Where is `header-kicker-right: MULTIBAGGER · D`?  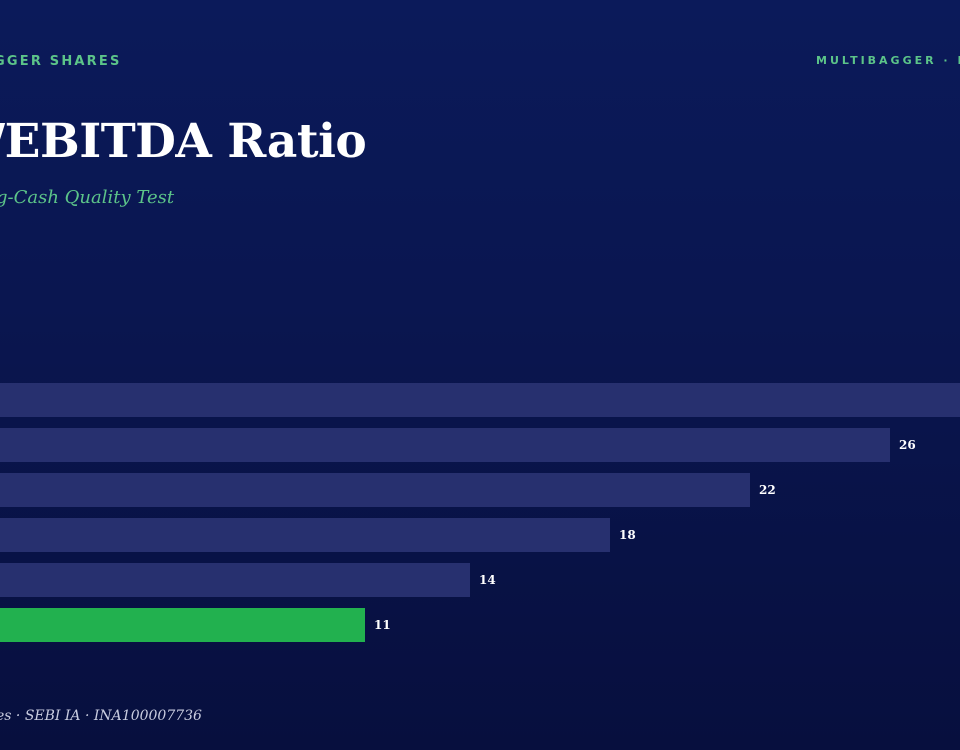
header-kicker-right: MULTIBAGGER · D is located at coordinates (888, 60).